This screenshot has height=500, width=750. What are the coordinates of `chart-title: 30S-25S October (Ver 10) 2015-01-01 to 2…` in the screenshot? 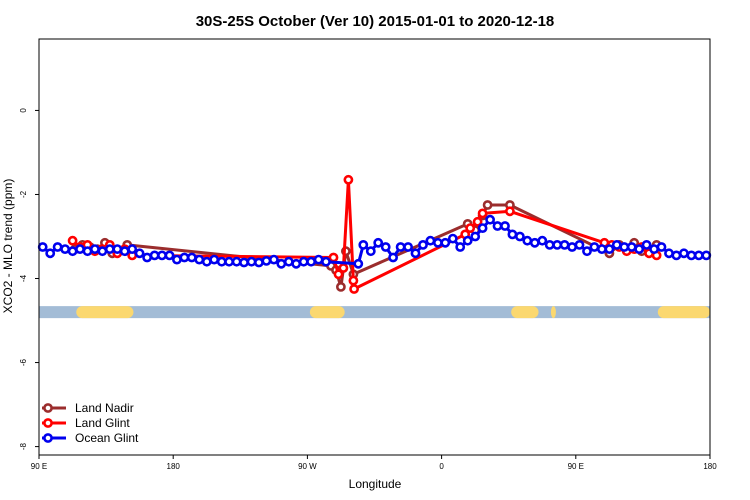 It's located at (375, 21).